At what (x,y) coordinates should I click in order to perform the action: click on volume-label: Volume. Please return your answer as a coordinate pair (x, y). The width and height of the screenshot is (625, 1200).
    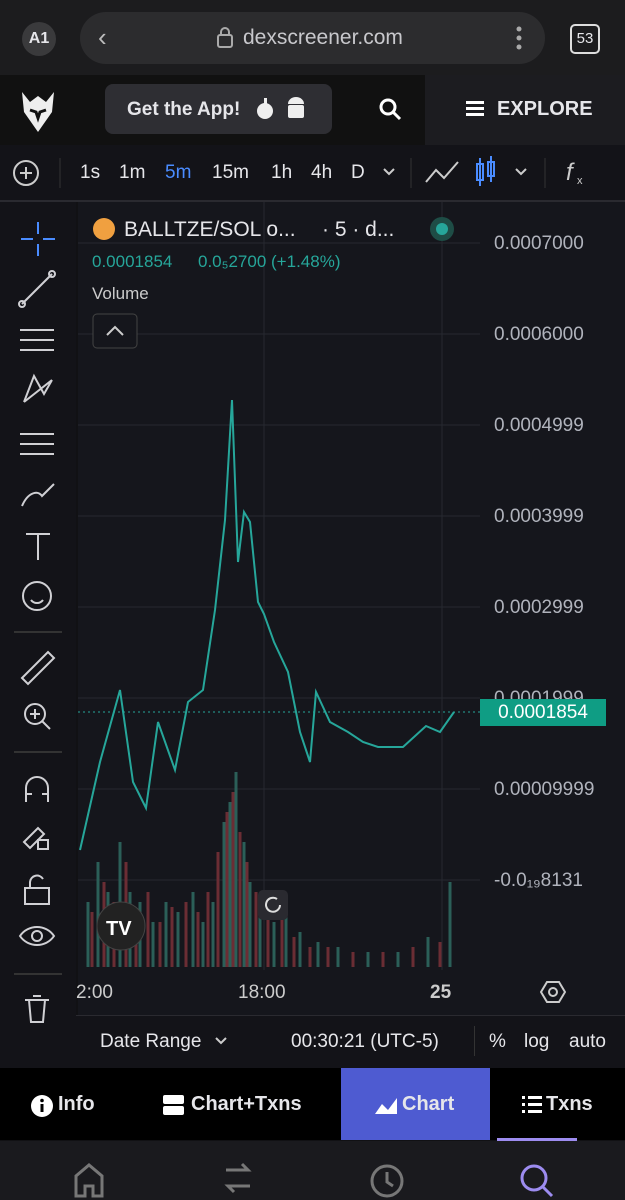
    Looking at the image, I should click on (120, 293).